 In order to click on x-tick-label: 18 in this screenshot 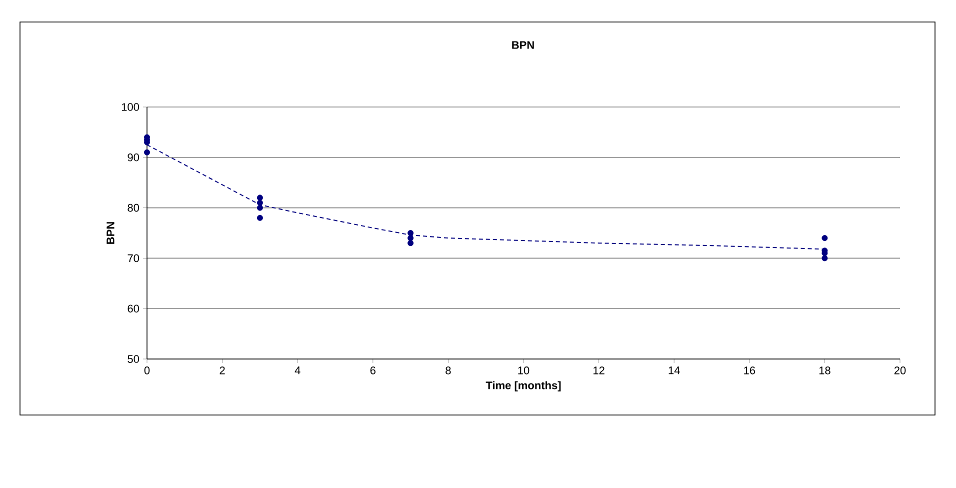, I will do `click(824, 370)`.